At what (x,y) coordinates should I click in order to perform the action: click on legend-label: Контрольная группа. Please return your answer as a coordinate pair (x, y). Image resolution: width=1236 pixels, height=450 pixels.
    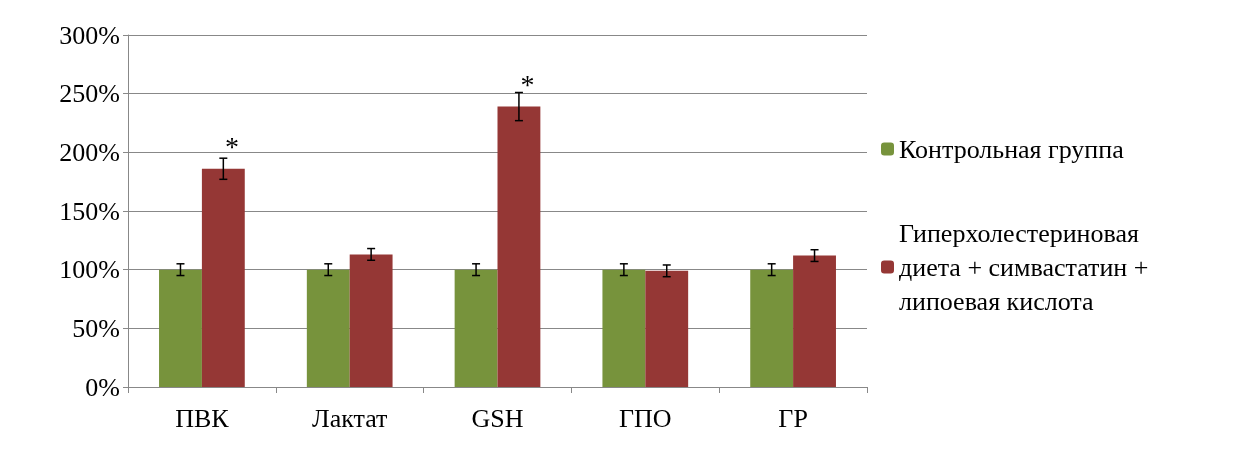
    Looking at the image, I should click on (1012, 149).